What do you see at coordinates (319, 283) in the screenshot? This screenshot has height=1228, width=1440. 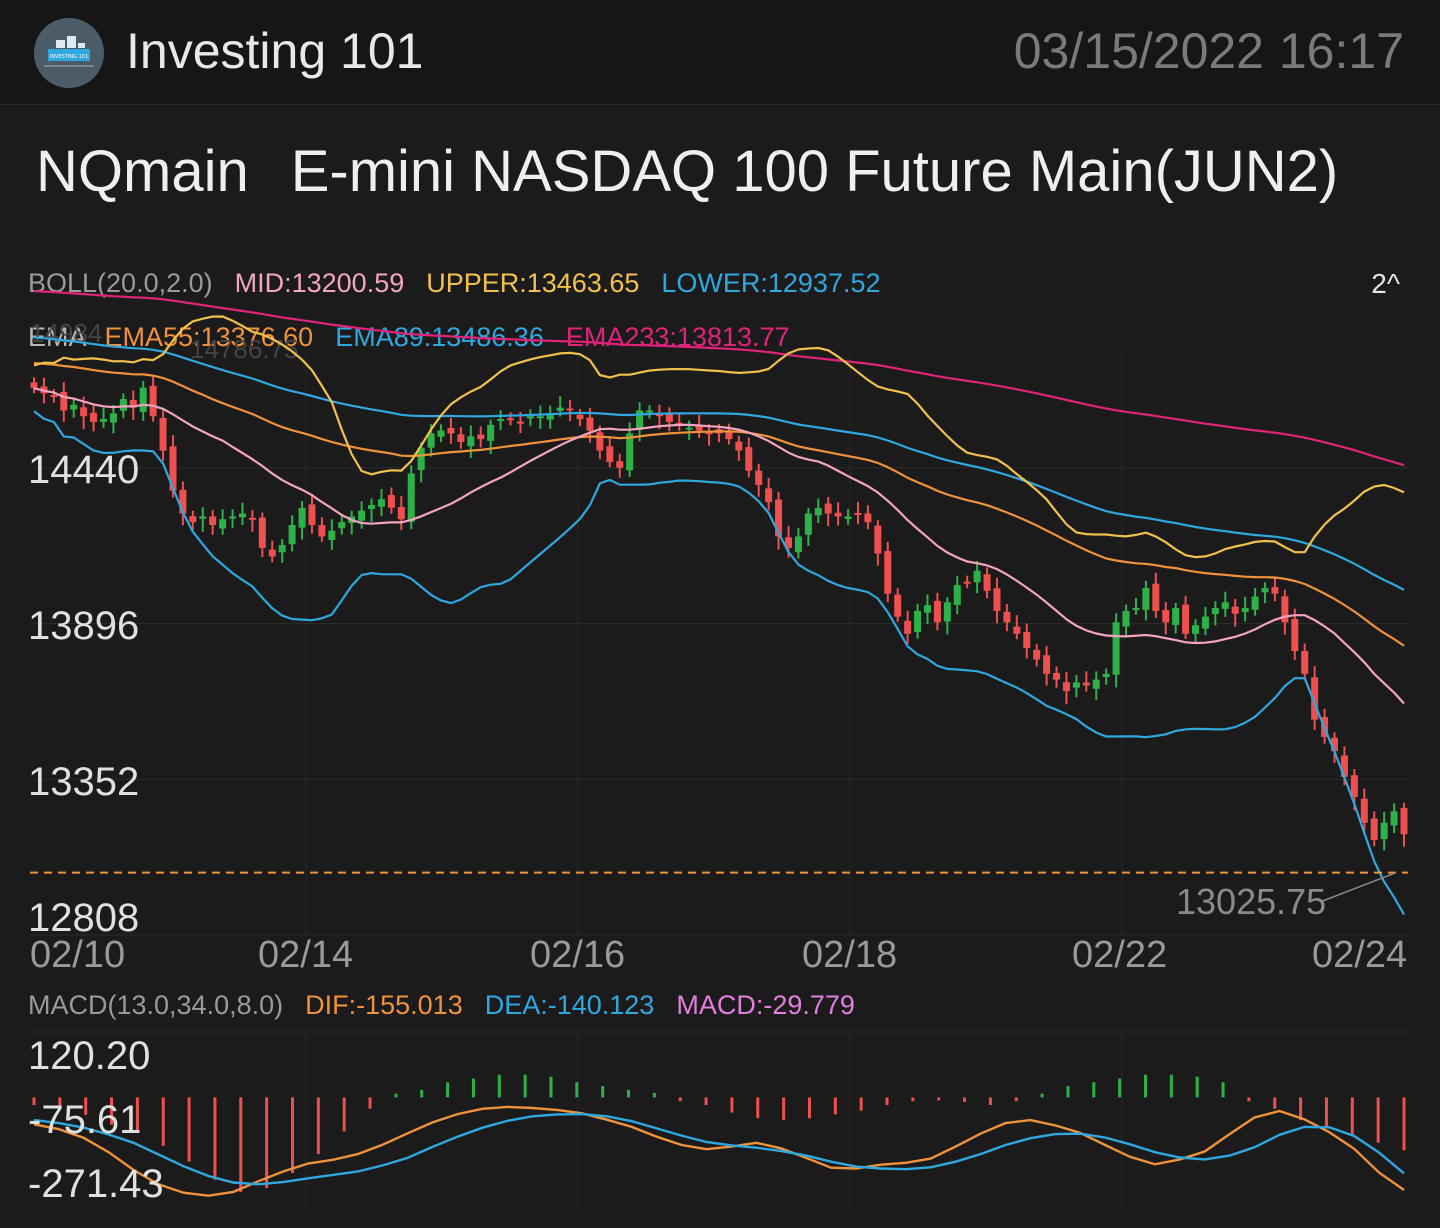 I see `boll-mid: MID:13200.59` at bounding box center [319, 283].